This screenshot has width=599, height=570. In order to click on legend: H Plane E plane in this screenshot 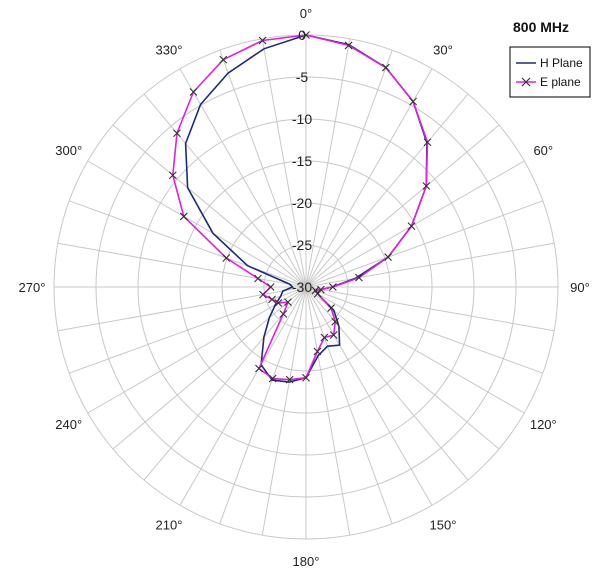, I will do `click(550, 72)`.